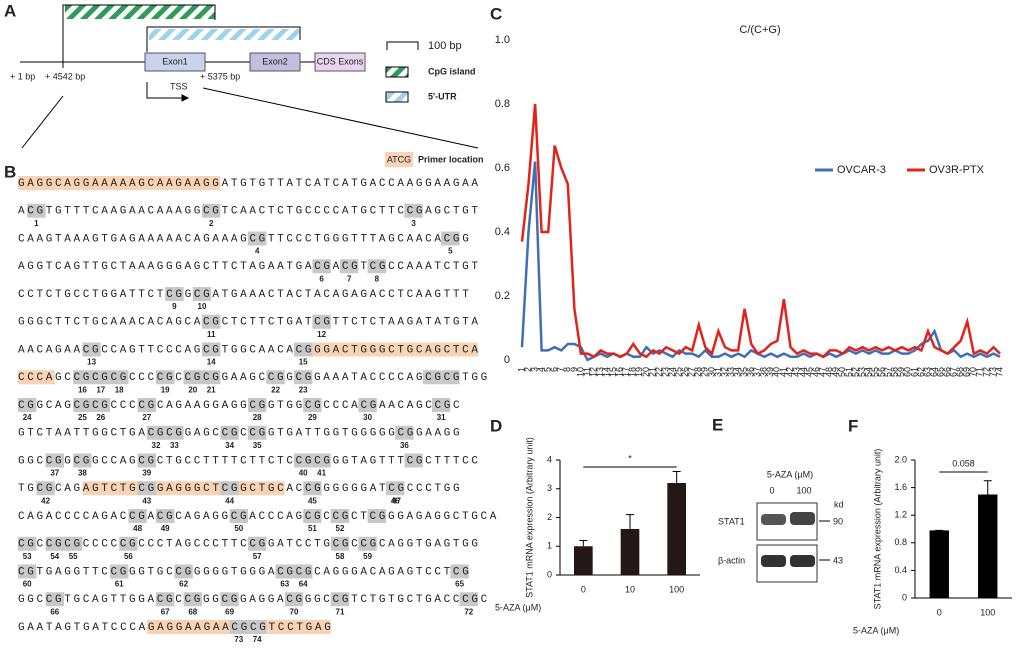 The height and width of the screenshot is (648, 1020). Describe the element at coordinates (744, 372) in the screenshot. I see `x-tick-label: 35` at that location.